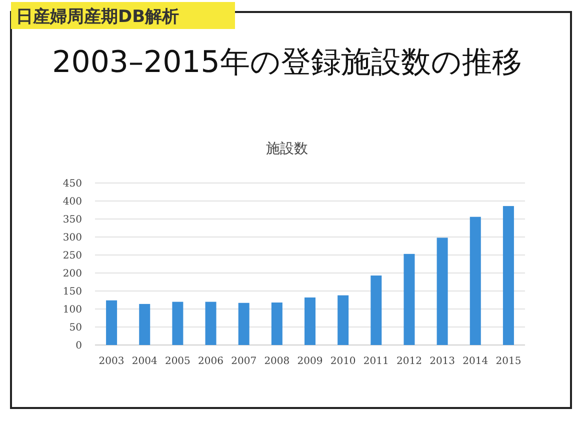 The image size is (574, 421). I want to click on y-tick-label: 150, so click(72, 292).